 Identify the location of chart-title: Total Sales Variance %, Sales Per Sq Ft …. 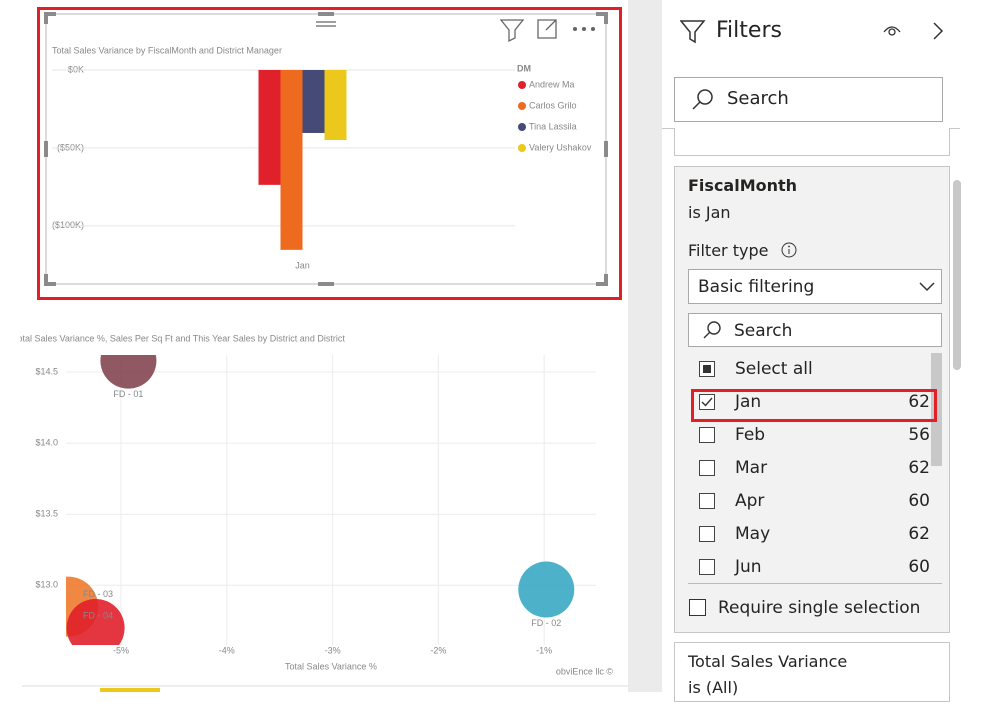
(179, 338).